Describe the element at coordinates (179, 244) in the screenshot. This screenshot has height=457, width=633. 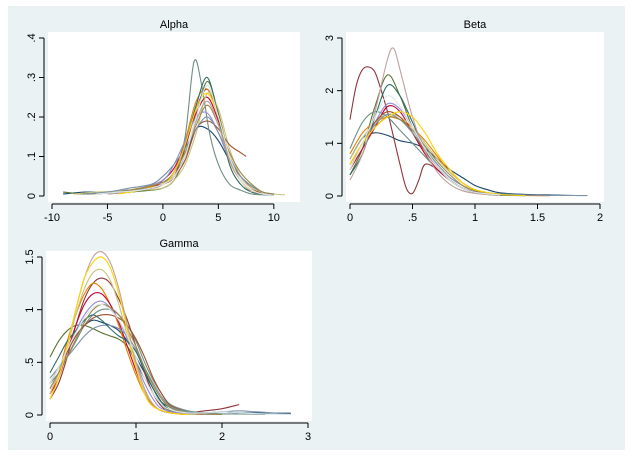
I see `panel-title-gamma: Gamma` at that location.